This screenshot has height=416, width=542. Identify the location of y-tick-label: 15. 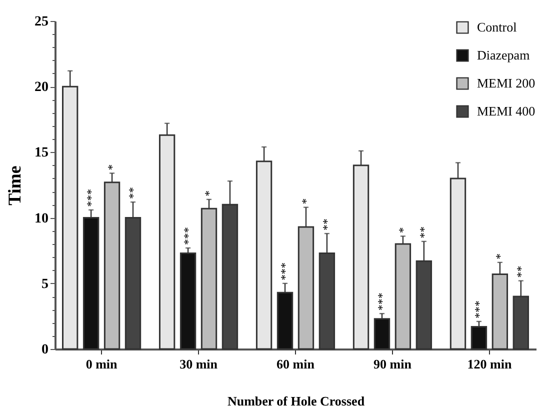
(41, 153).